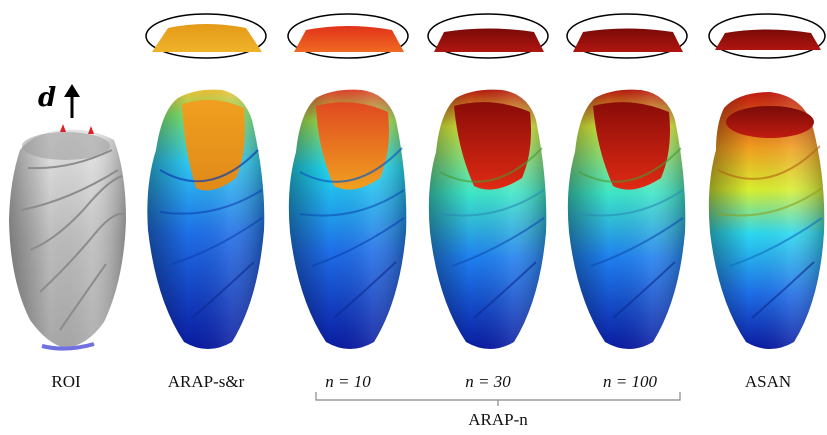  I want to click on inset-asan, so click(767, 36).